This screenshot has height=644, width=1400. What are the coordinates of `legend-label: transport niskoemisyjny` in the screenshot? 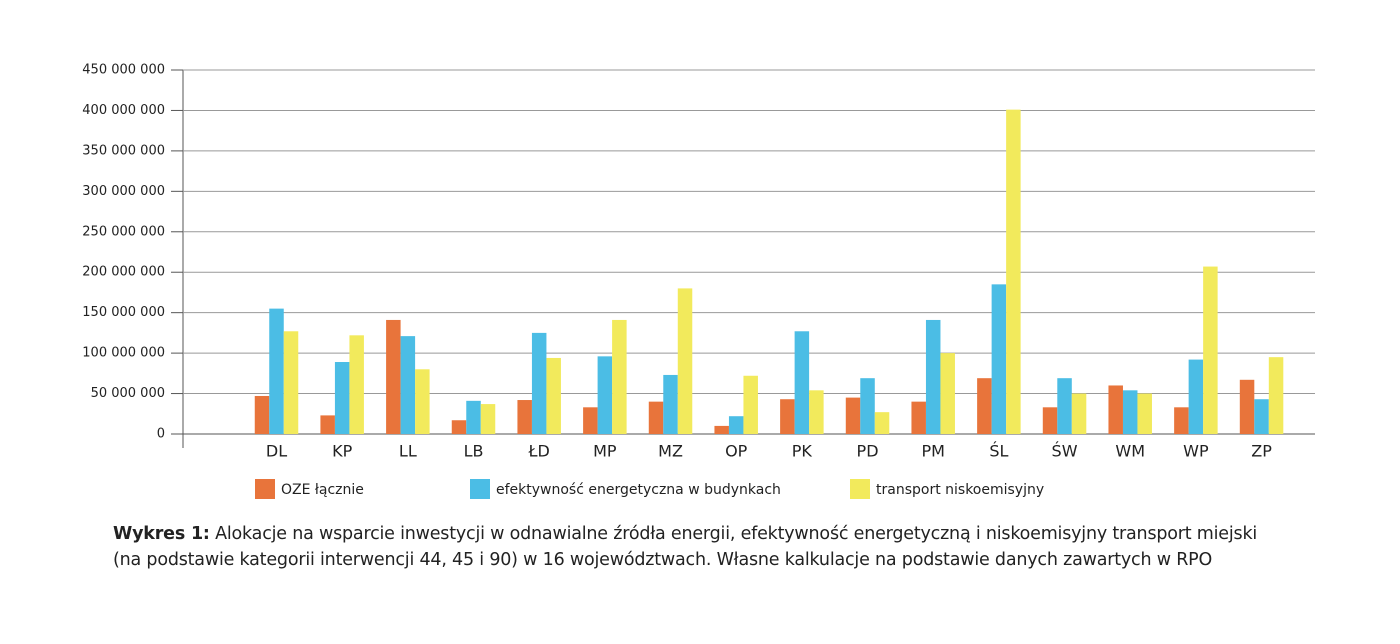 It's located at (960, 490).